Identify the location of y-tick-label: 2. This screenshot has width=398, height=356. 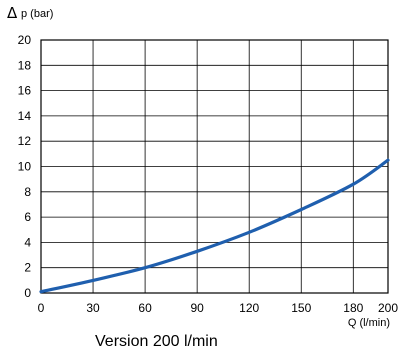
(27, 268).